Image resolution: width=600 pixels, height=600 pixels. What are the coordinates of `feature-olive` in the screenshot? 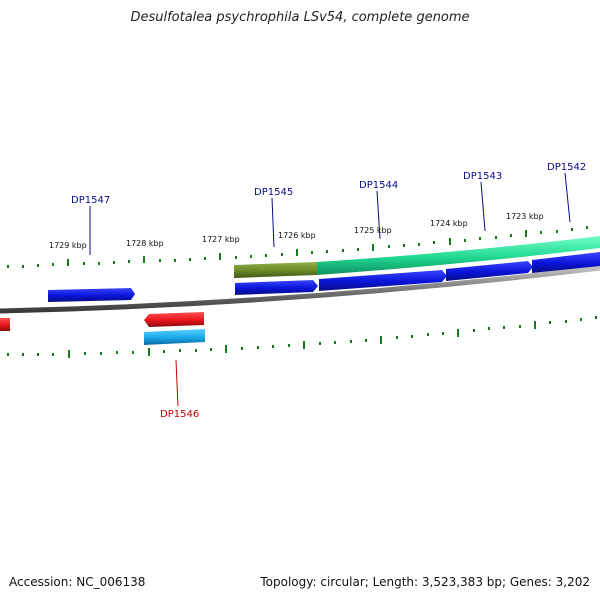 It's located at (275, 270).